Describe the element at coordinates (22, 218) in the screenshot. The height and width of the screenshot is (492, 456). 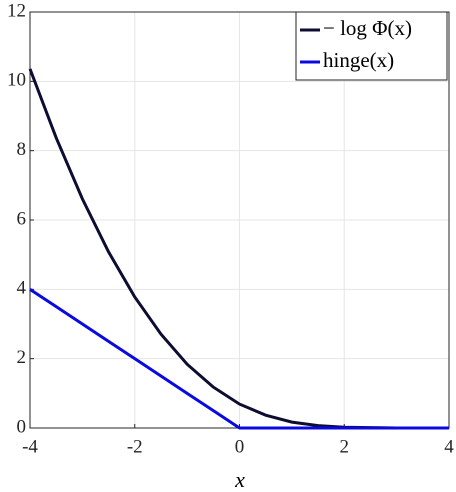
I see `y-tick-label: 6` at that location.